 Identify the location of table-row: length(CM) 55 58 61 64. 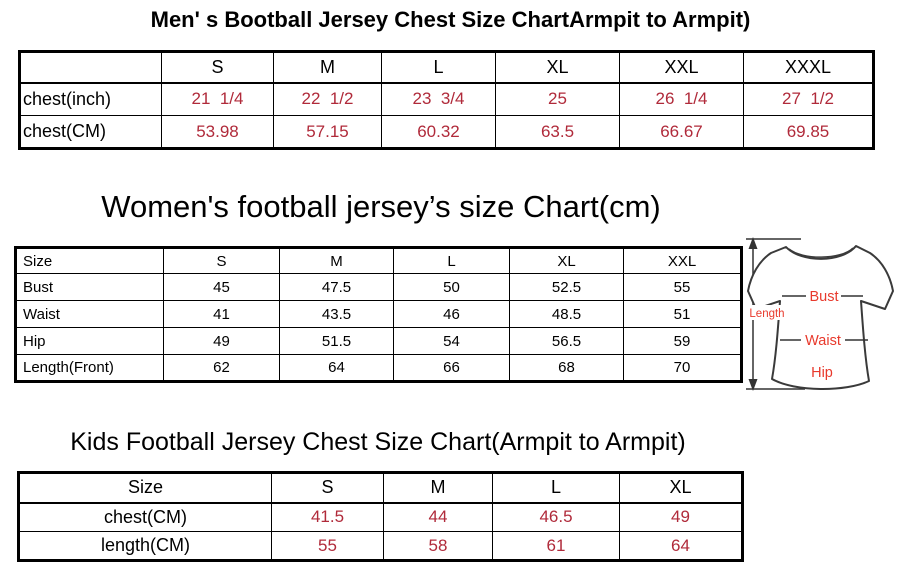
(380, 546).